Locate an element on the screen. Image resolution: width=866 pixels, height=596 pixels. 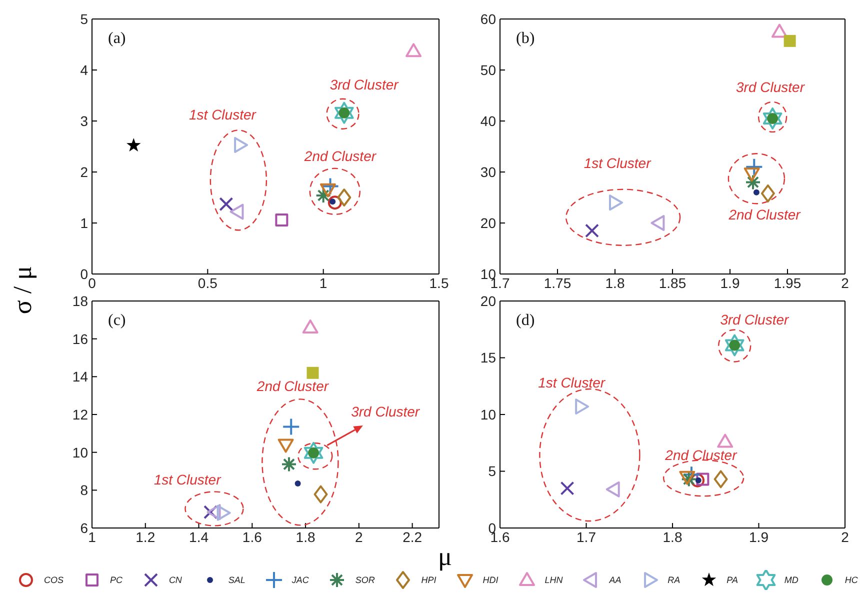
y-tick-label: 14 is located at coordinates (80, 376).